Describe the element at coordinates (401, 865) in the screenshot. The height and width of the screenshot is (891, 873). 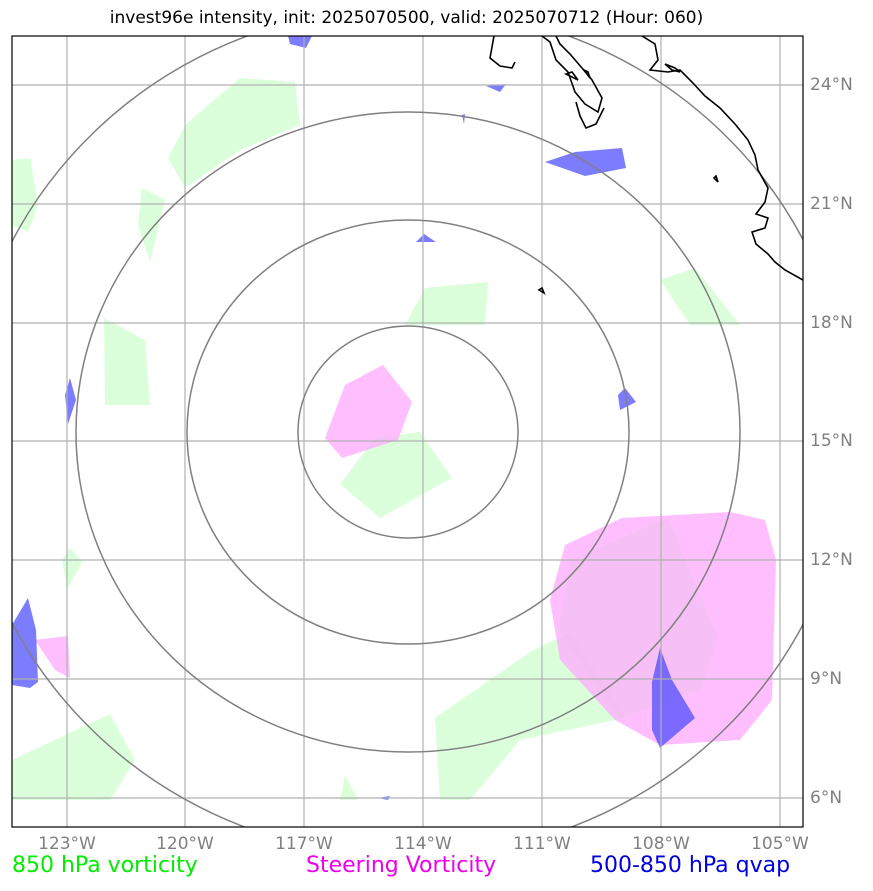
I see `legend-steering-vorticity: Steering Vorticity` at that location.